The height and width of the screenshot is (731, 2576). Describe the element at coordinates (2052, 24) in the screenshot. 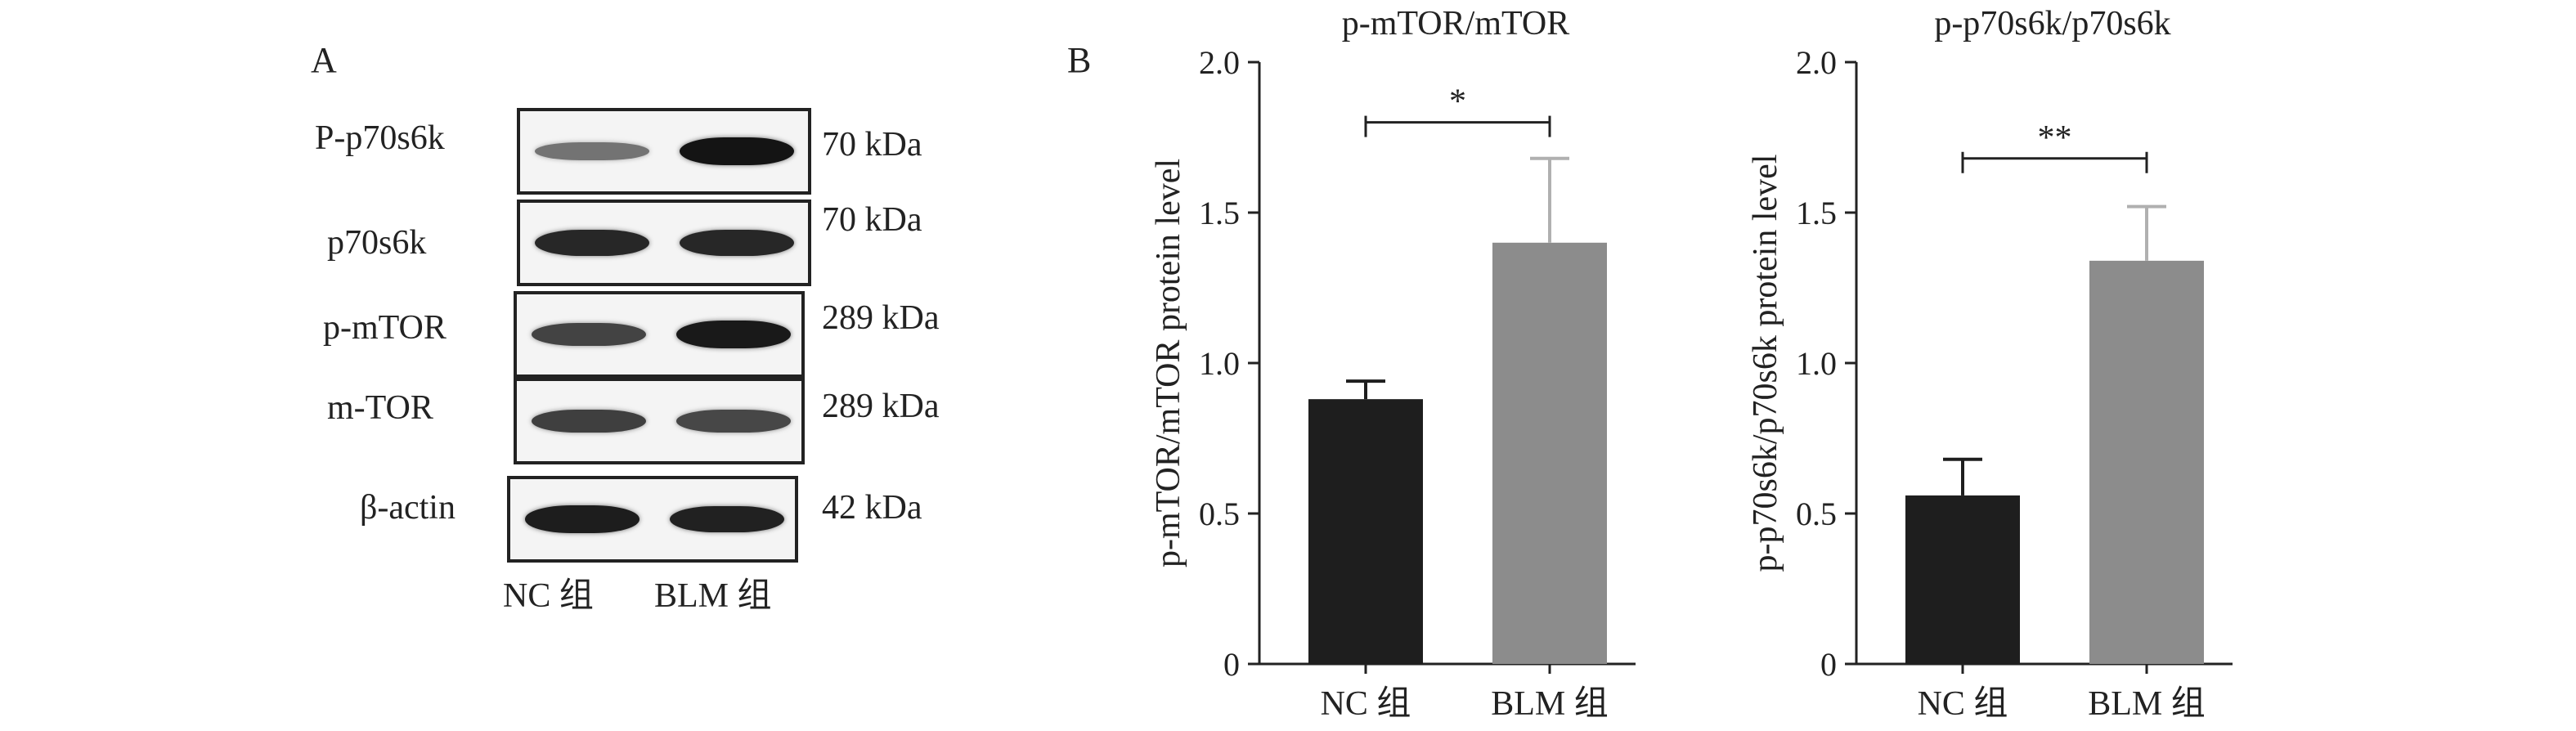

I see `chart-title: p-p70s6k/p70s6k` at that location.